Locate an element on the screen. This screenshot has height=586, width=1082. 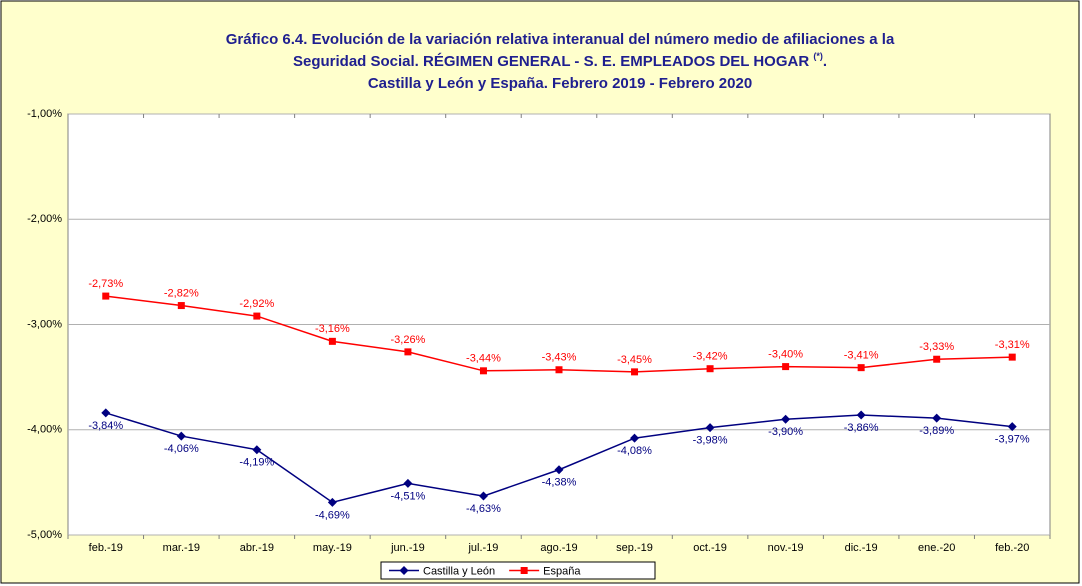
data-label: -3,31% is located at coordinates (1012, 345).